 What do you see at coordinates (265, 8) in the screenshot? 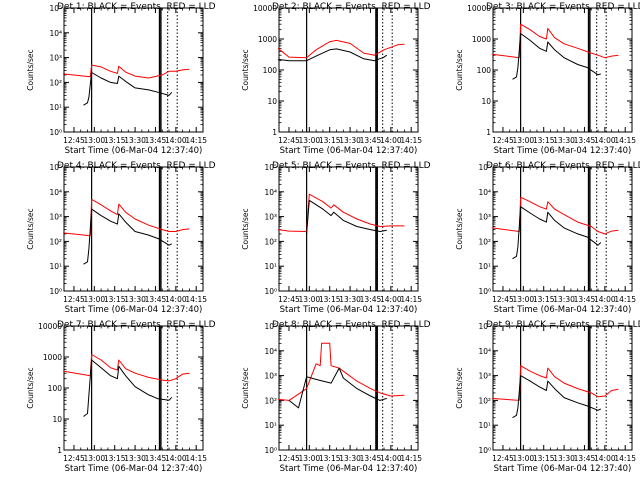
I see `y-tick-label: 10000` at bounding box center [265, 8].